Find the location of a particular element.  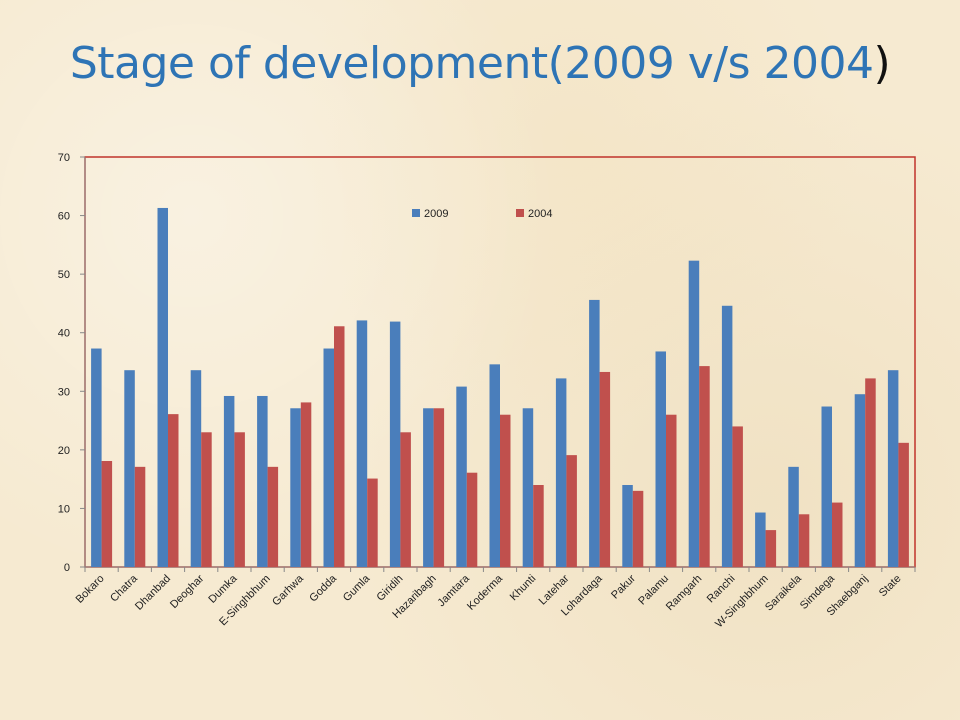

bar-2009-pakur is located at coordinates (627, 526).